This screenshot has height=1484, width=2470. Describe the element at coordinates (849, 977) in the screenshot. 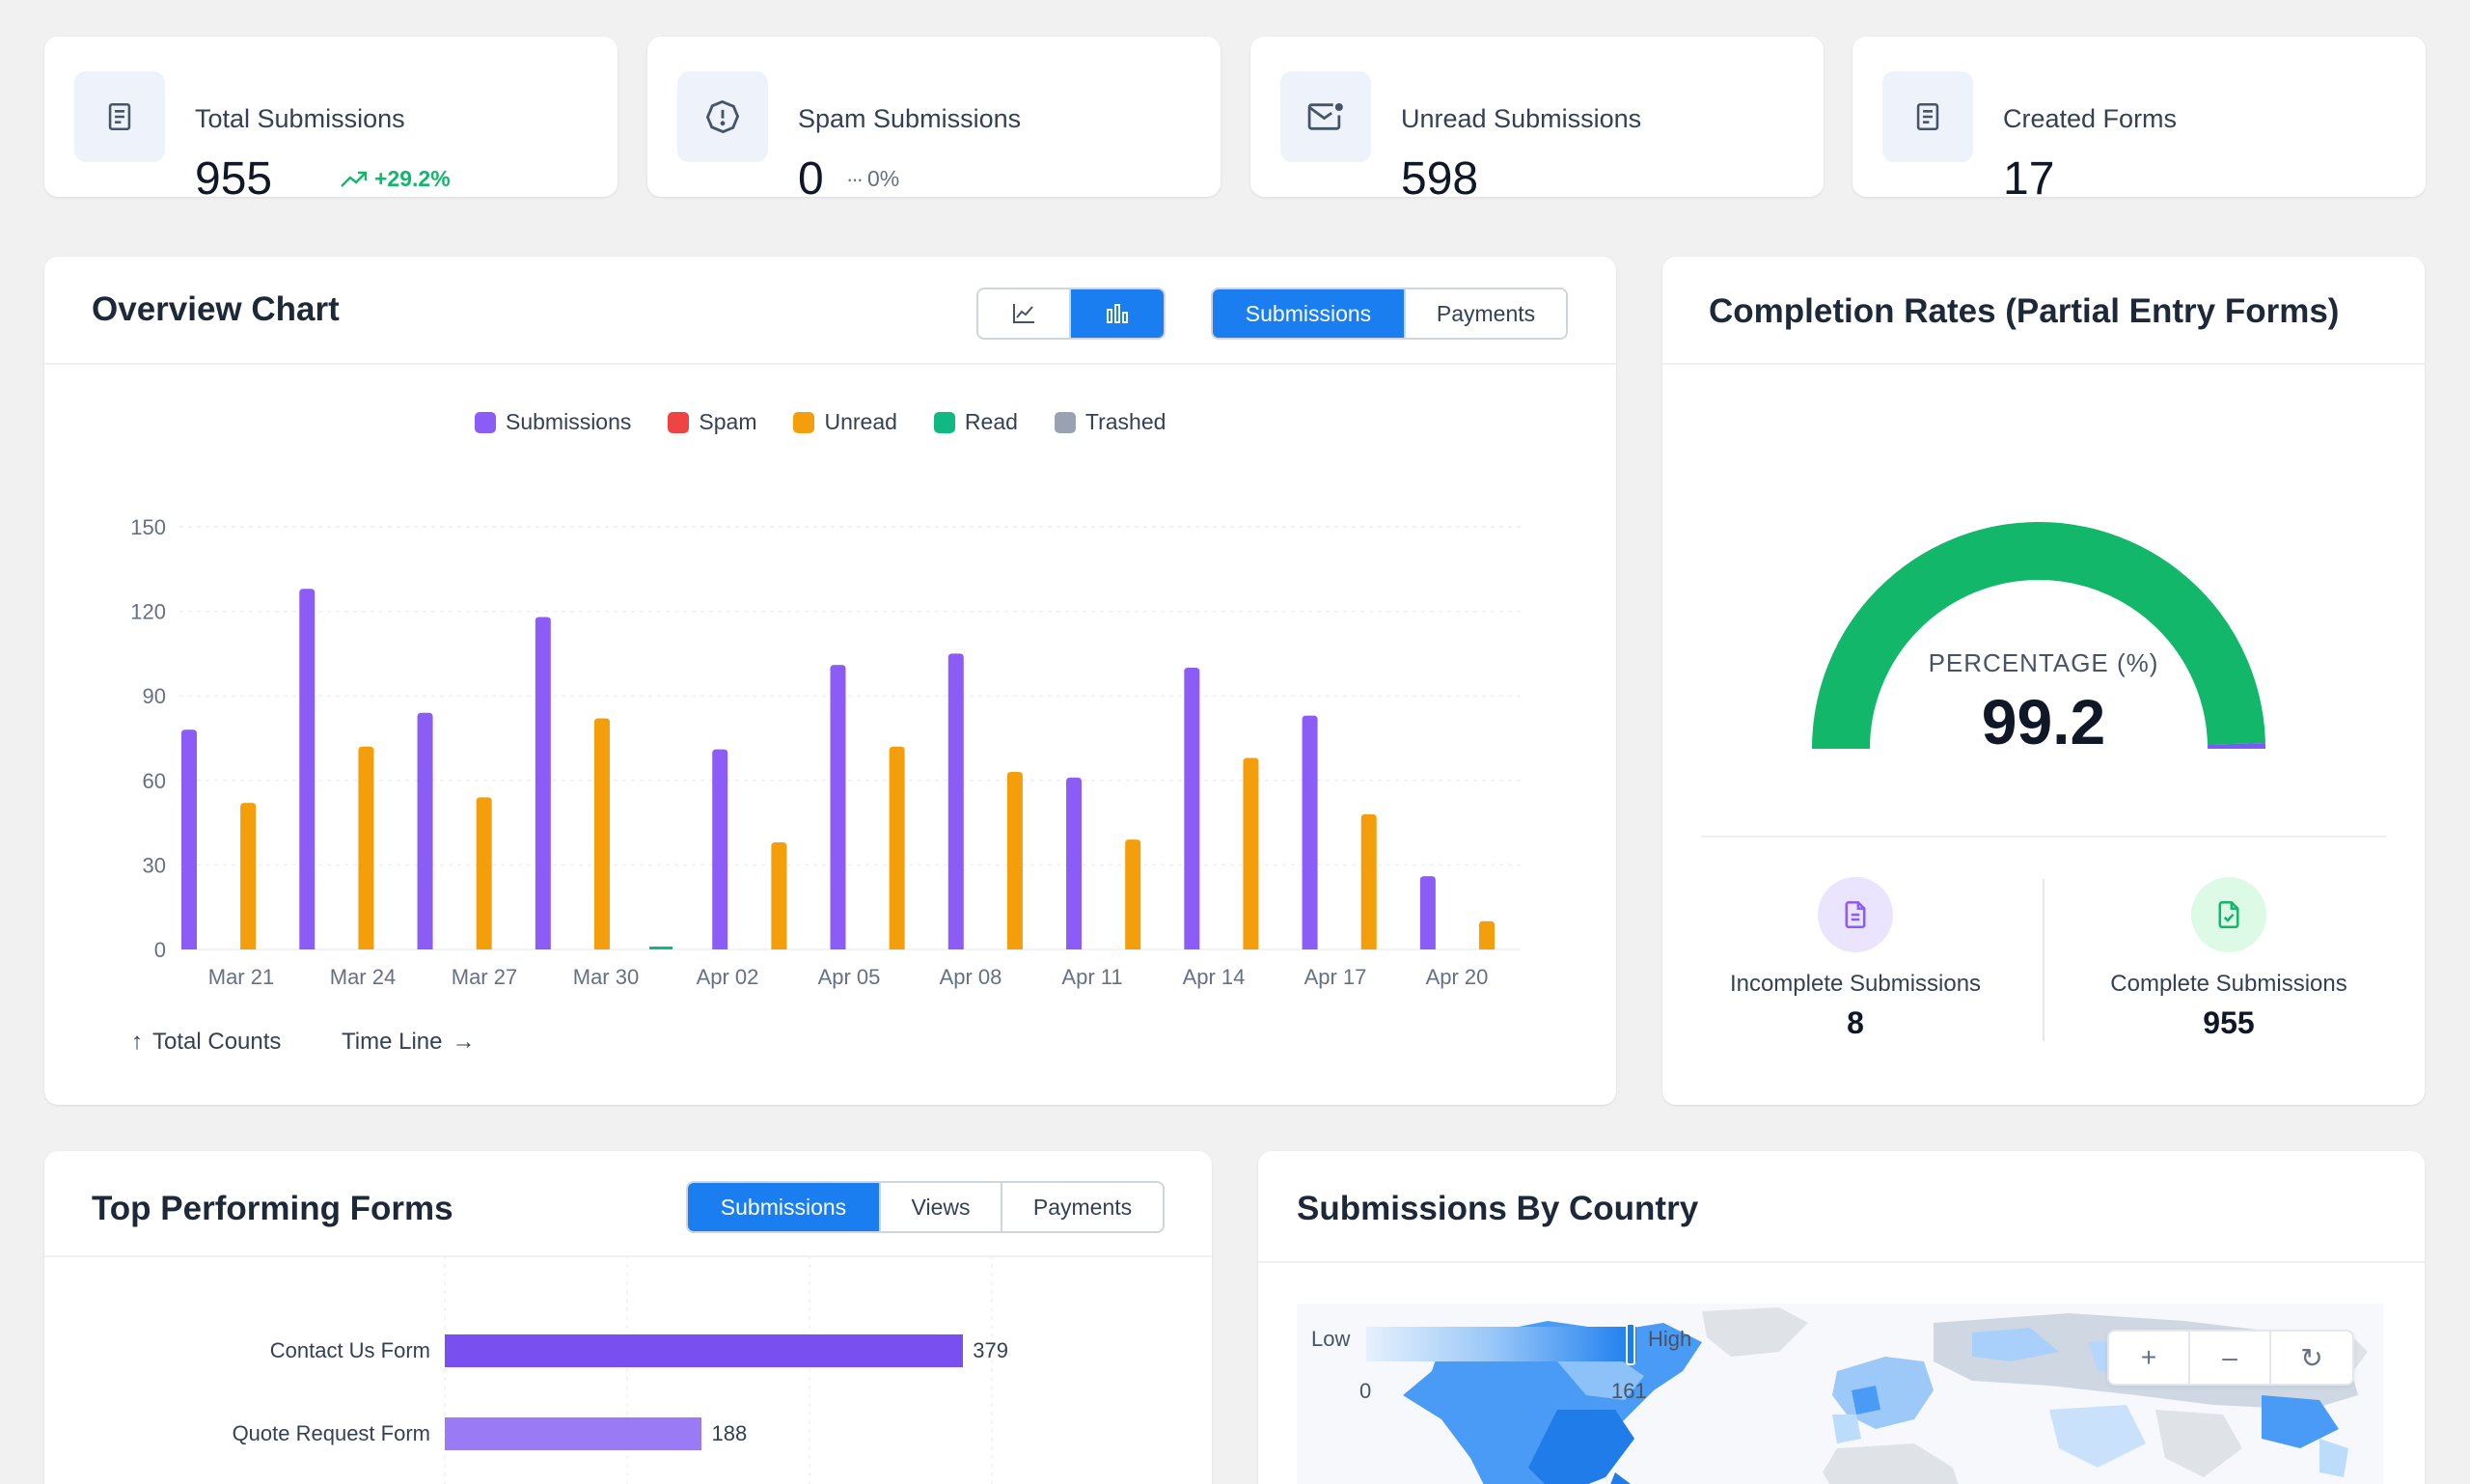

I see `x-tick-label: Apr 05` at that location.